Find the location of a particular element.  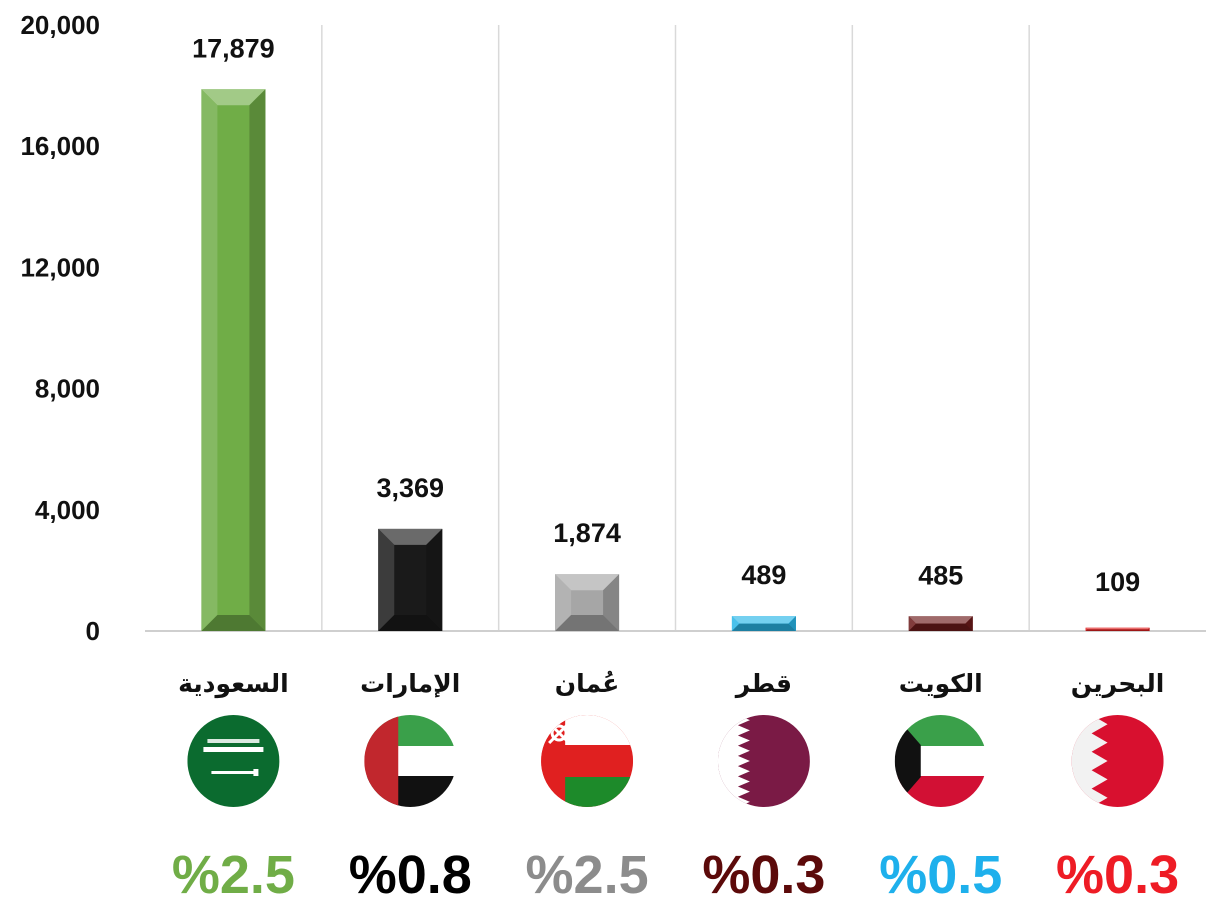

category-label: السعودية is located at coordinates (233, 684).